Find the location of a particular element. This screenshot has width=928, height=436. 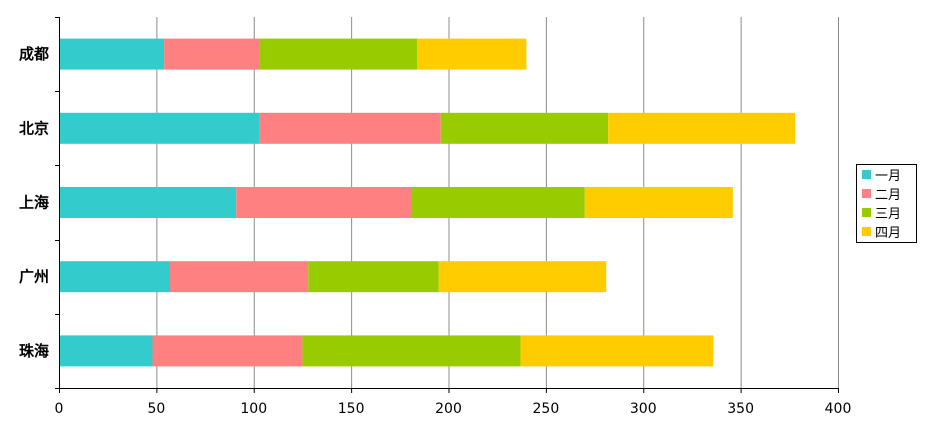

legend-label: 四月 is located at coordinates (888, 233).